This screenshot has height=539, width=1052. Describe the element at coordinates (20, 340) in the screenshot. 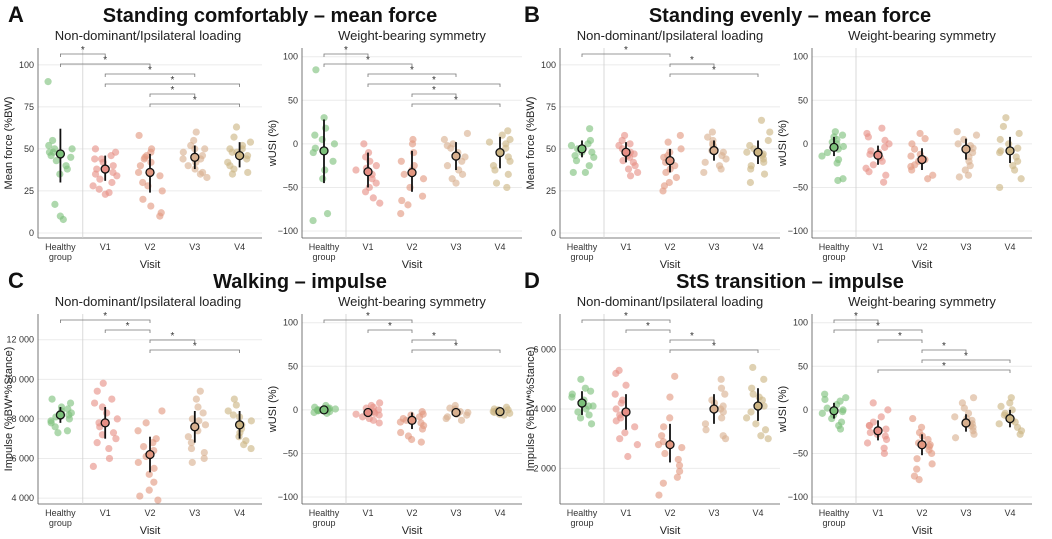

I see `y-tick-label: 12 000` at that location.